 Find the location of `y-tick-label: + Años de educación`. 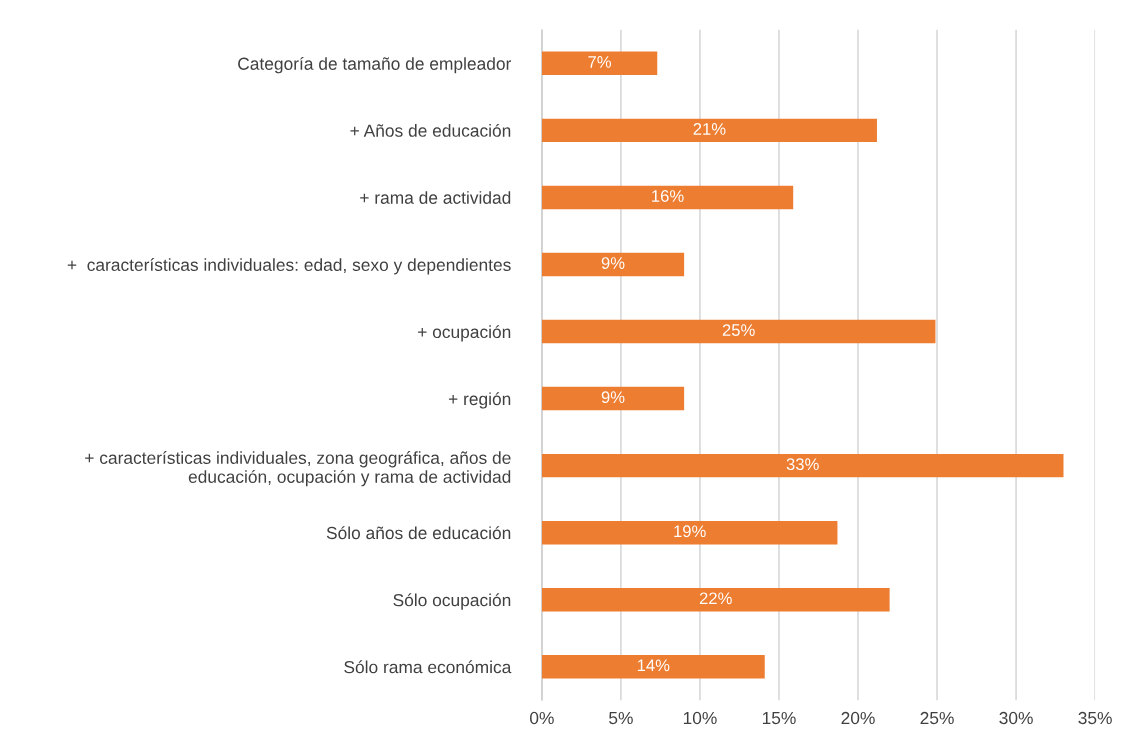

y-tick-label: + Años de educación is located at coordinates (430, 130).